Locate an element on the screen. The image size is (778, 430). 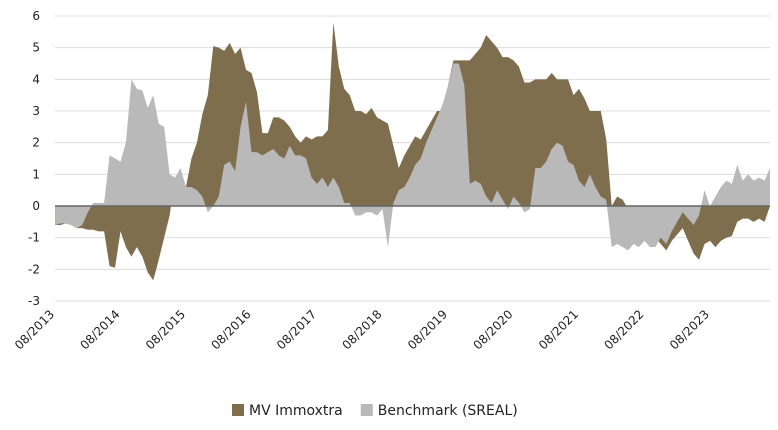
x-tick-label: 08/2014 is located at coordinates (99, 329).